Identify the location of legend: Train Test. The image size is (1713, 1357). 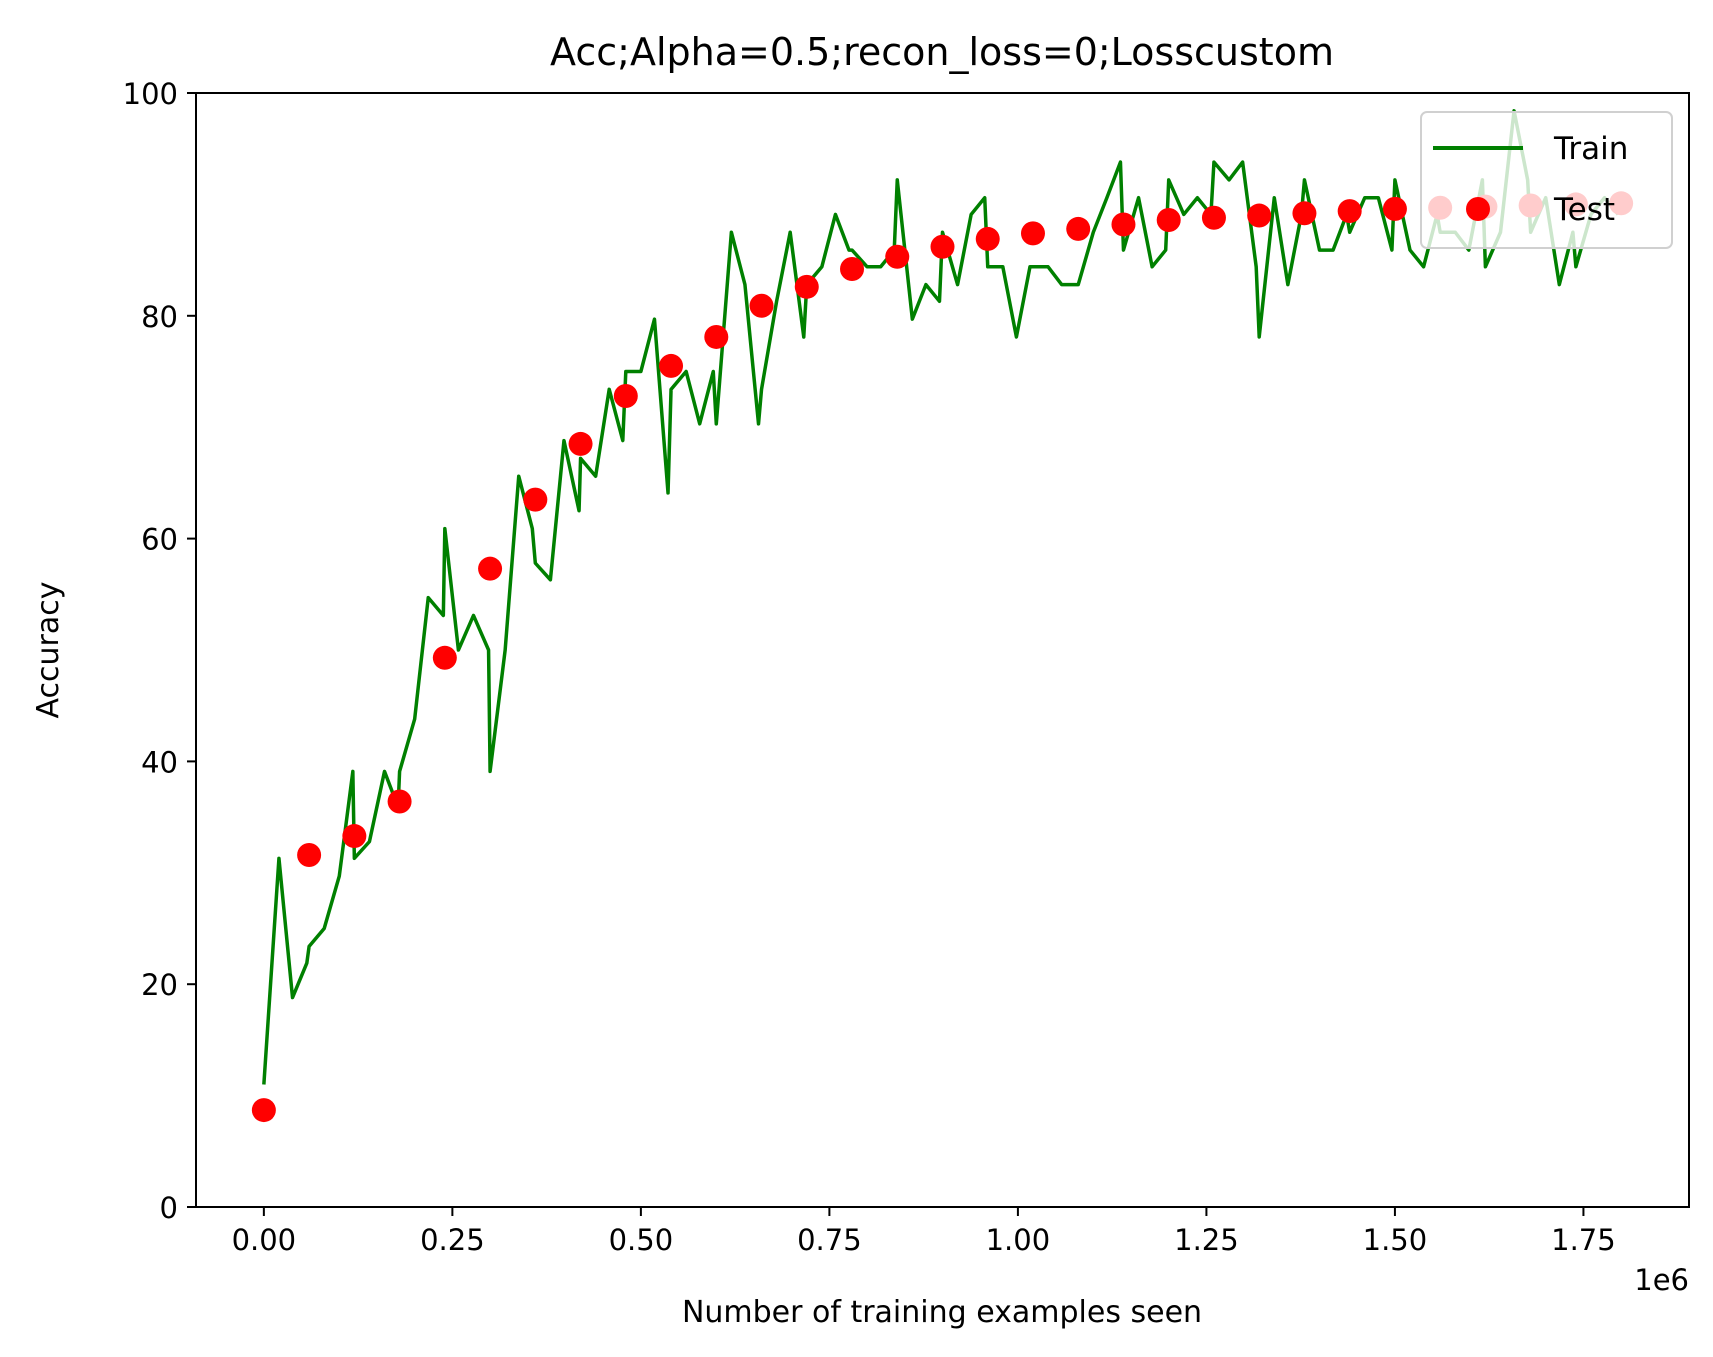
(1546, 180).